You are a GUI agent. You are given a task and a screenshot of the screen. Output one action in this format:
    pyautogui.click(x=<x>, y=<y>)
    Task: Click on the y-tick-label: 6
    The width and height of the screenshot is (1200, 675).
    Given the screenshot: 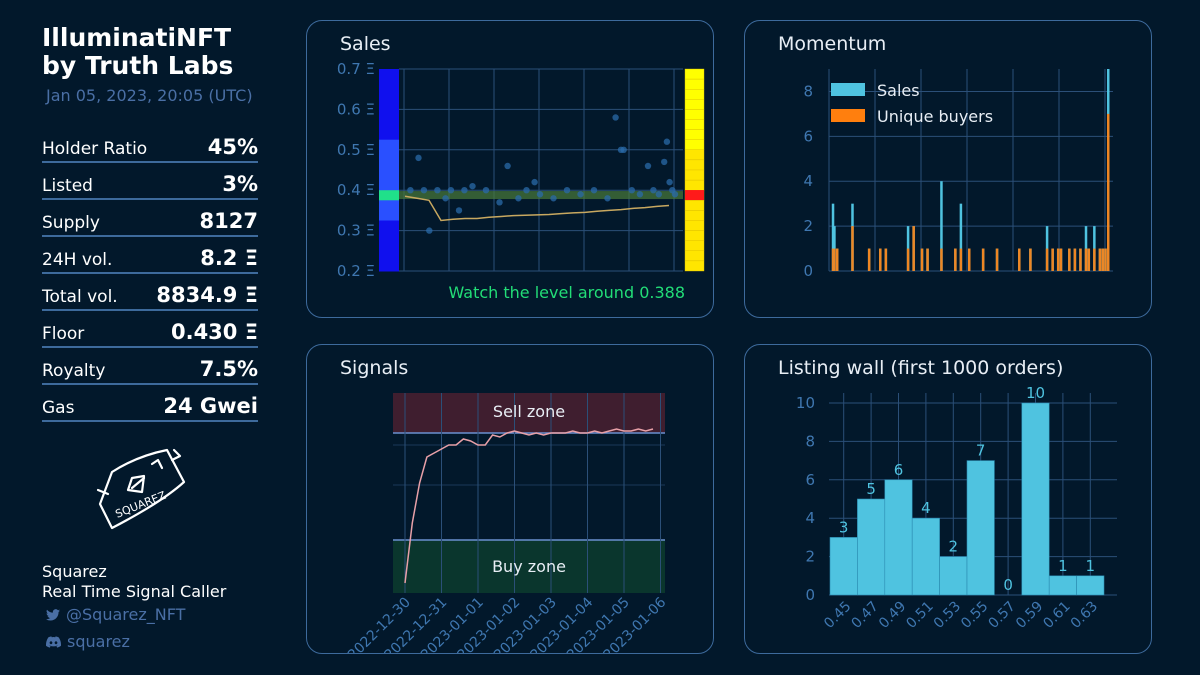 What is the action you would take?
    pyautogui.click(x=808, y=136)
    